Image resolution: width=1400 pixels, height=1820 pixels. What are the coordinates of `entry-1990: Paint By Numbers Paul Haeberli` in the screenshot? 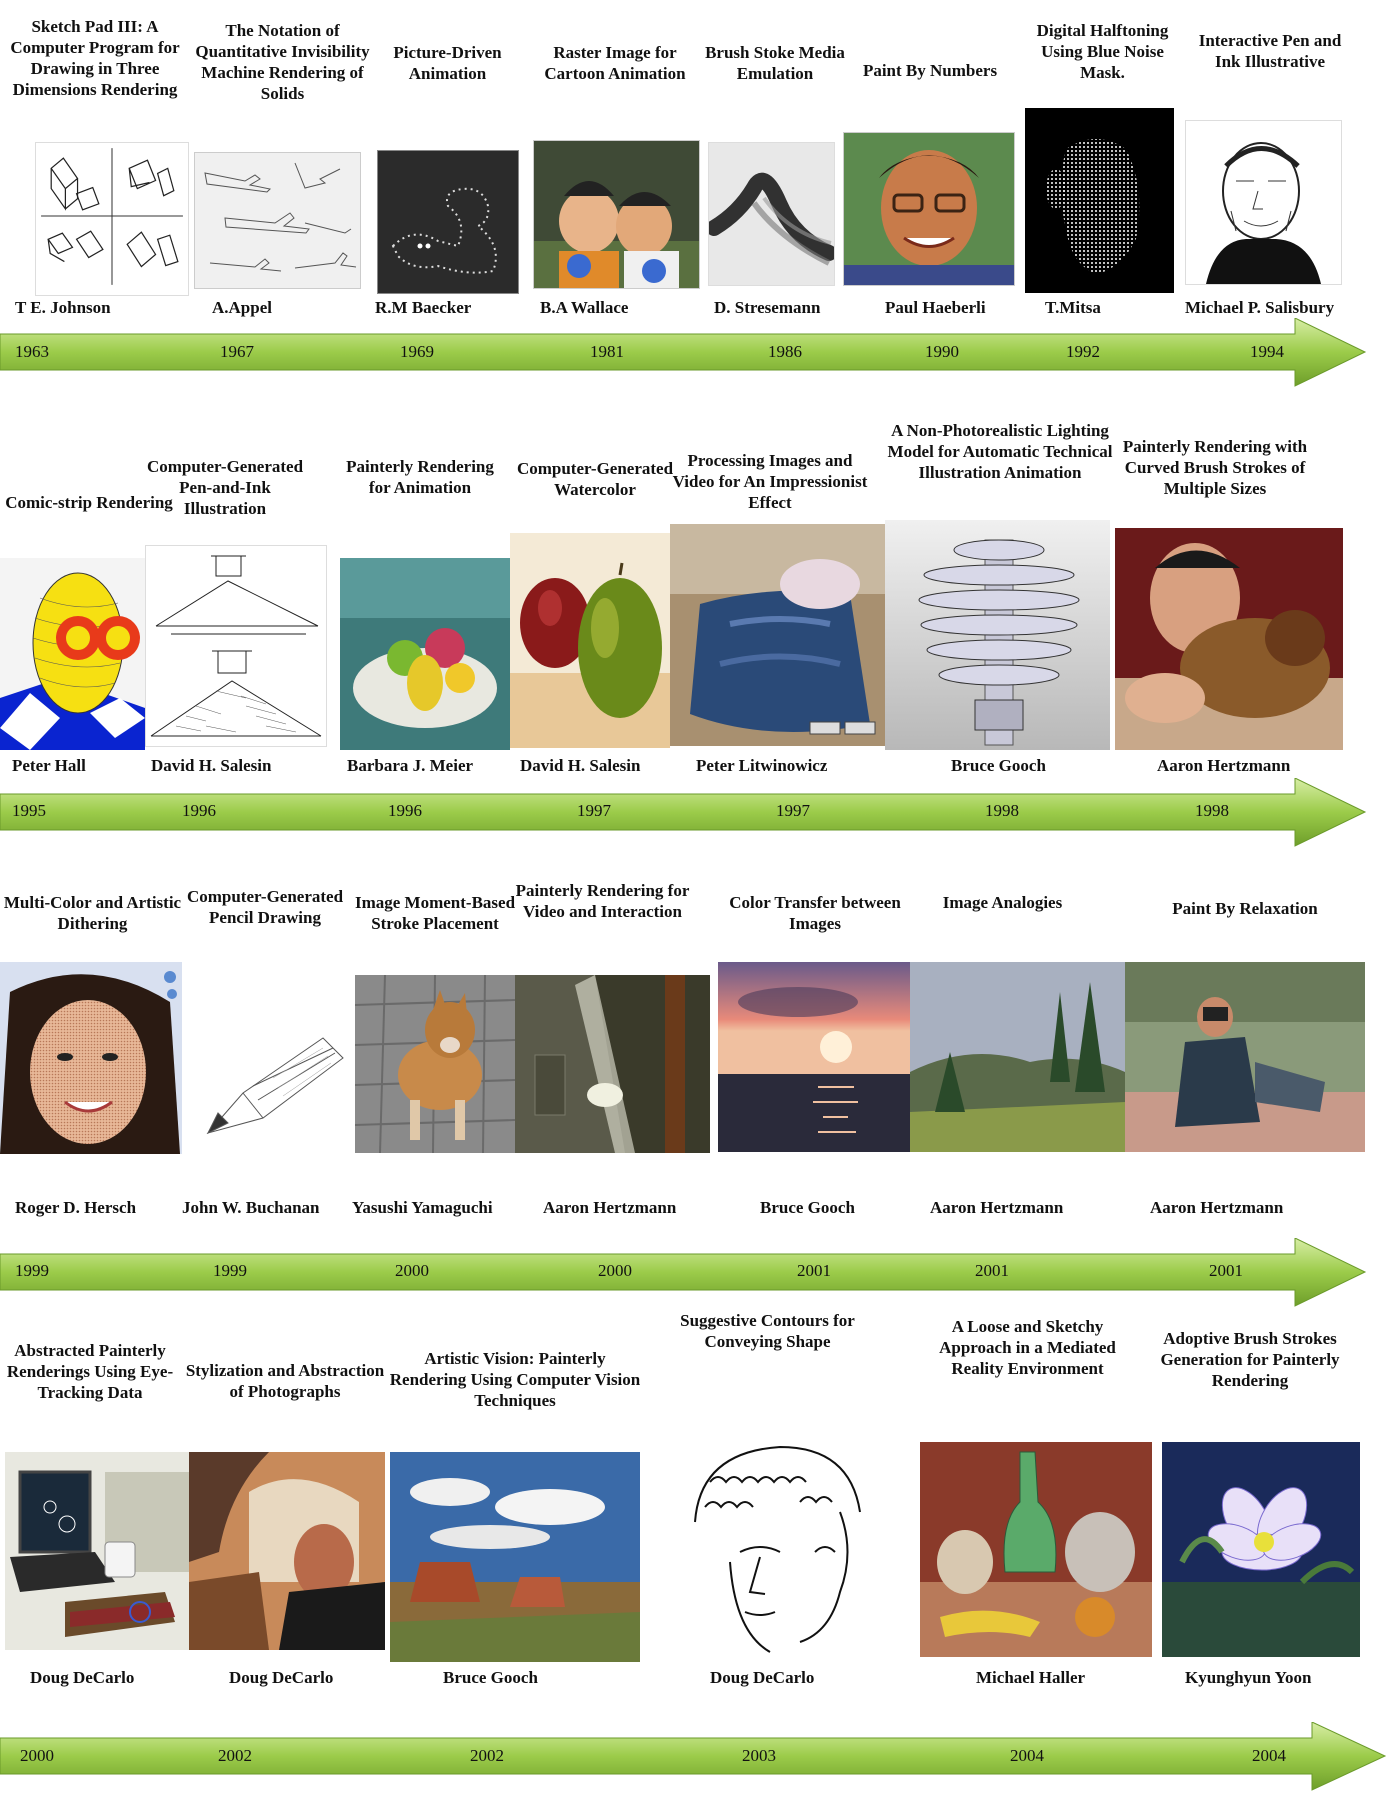 It's located at (930, 160).